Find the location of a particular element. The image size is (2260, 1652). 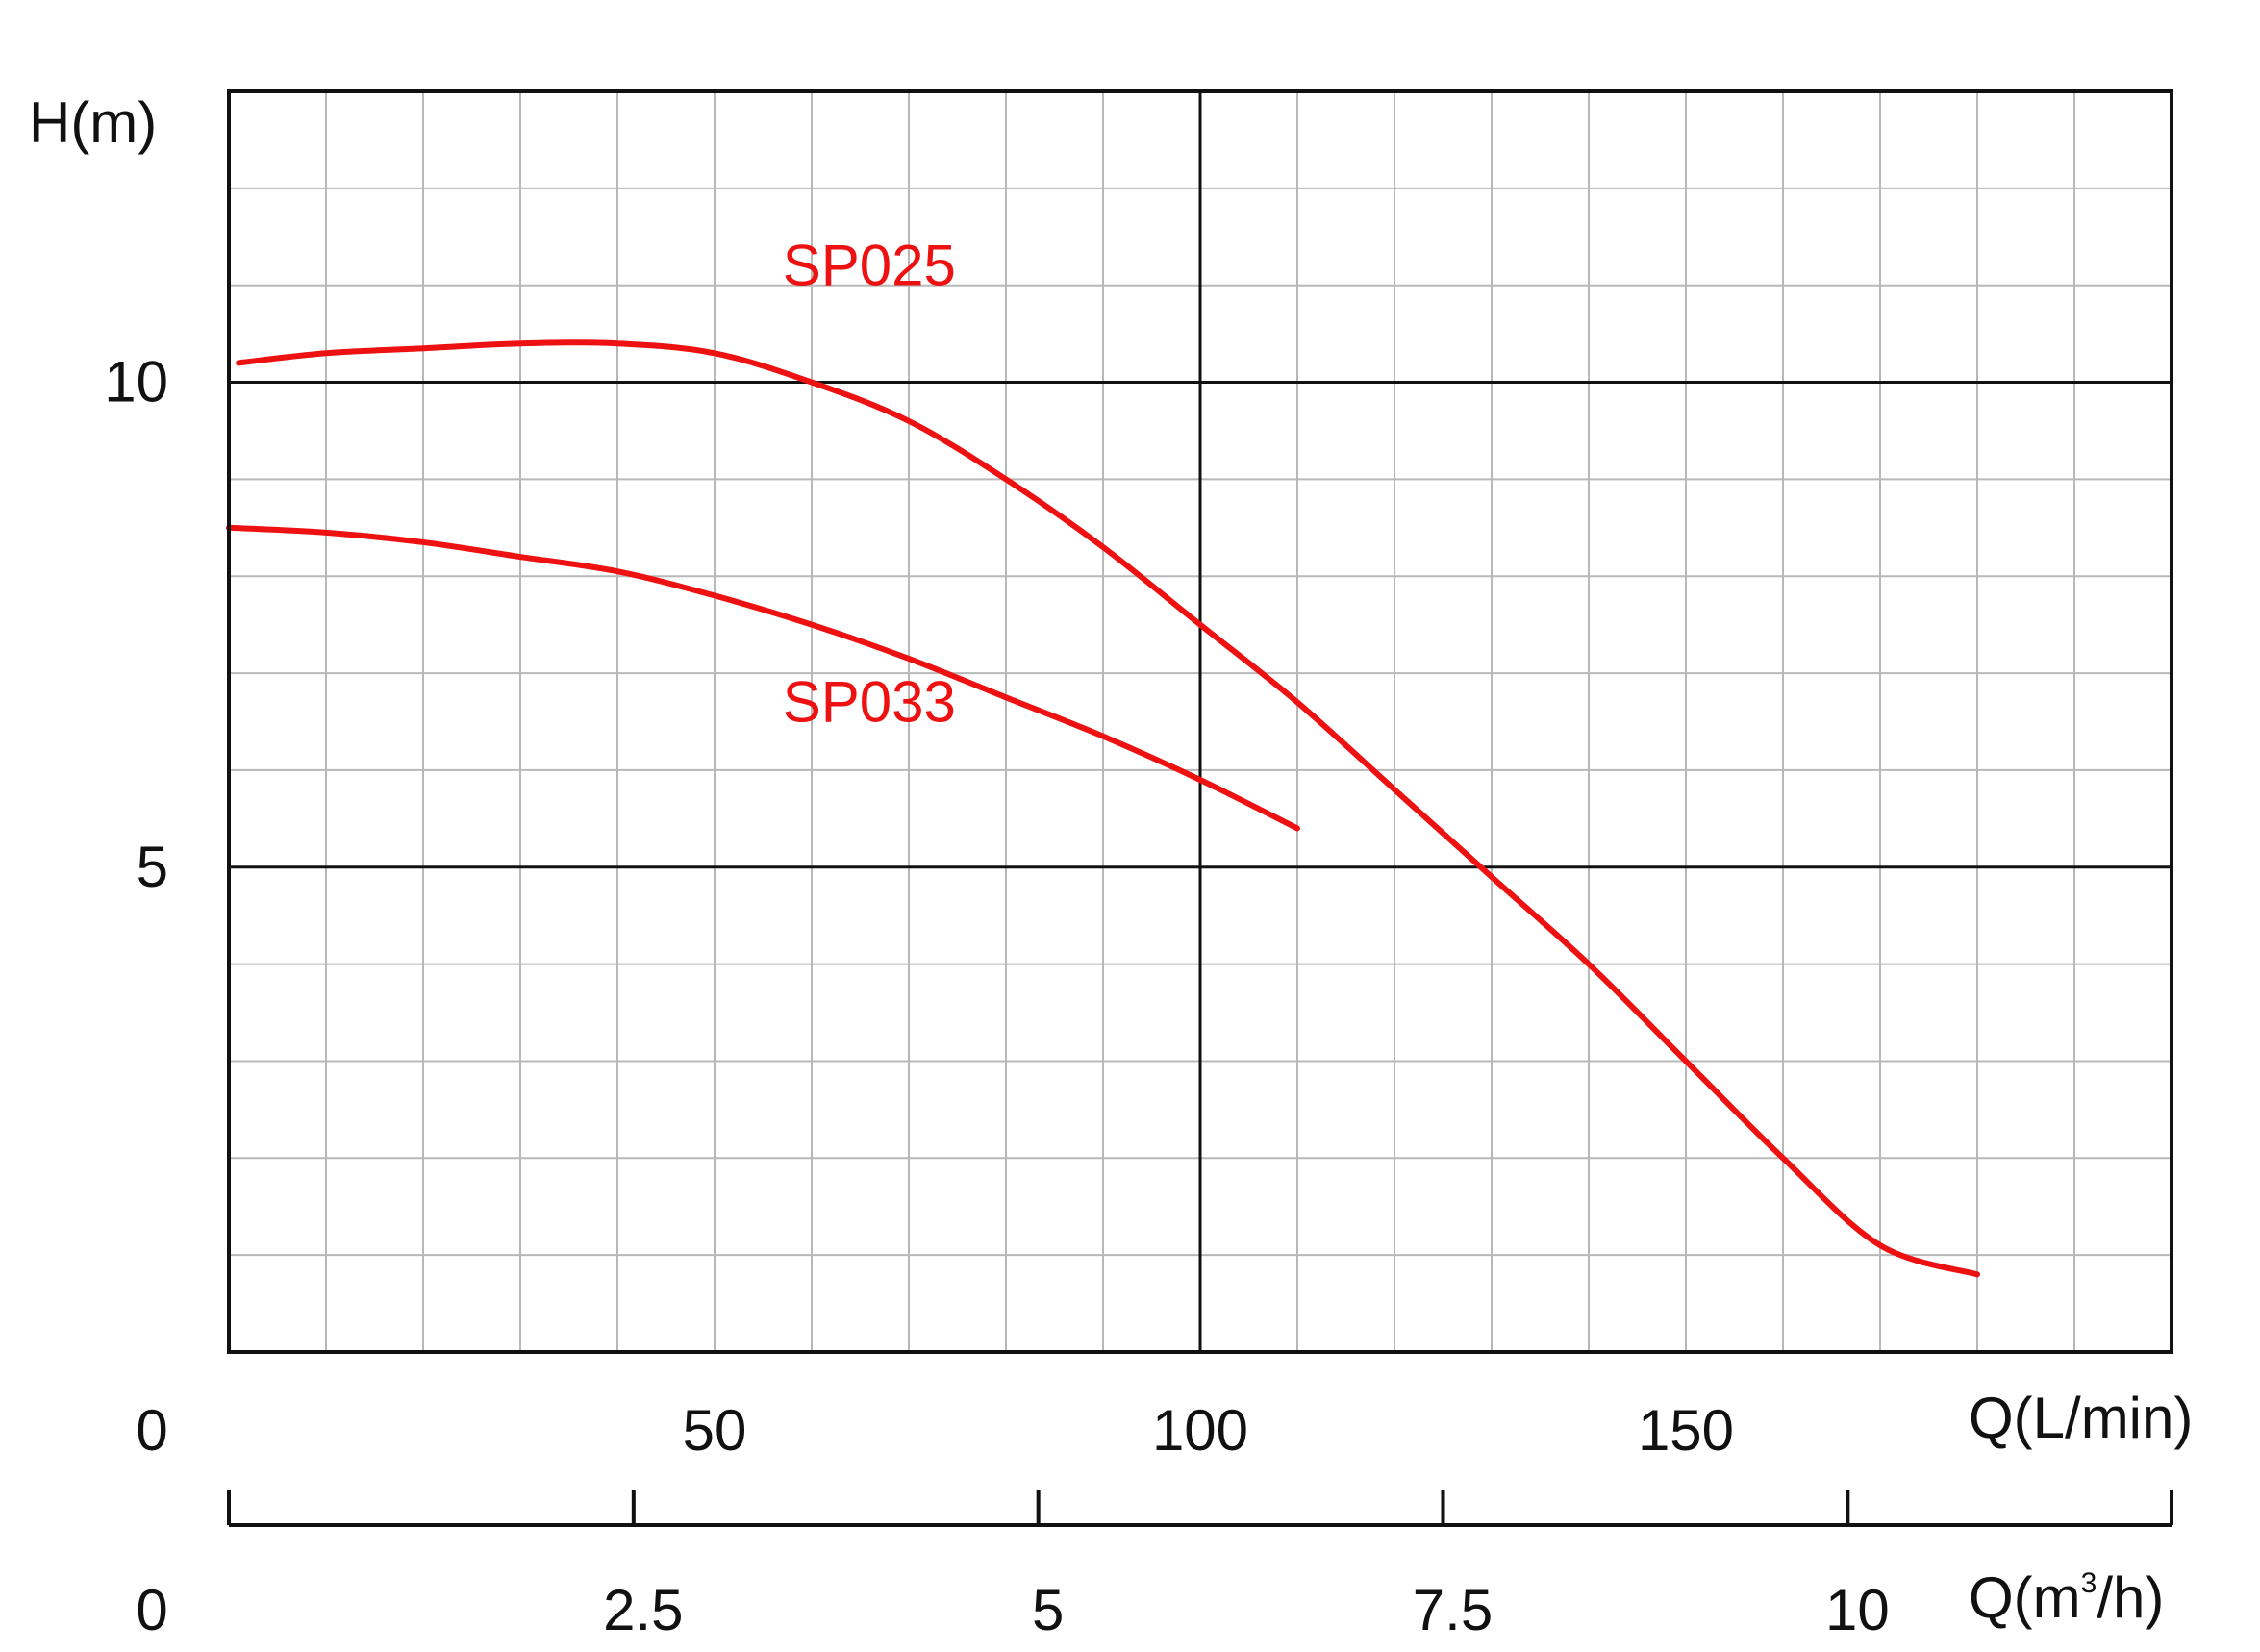

x-tick-label: 0 is located at coordinates (151, 1430).